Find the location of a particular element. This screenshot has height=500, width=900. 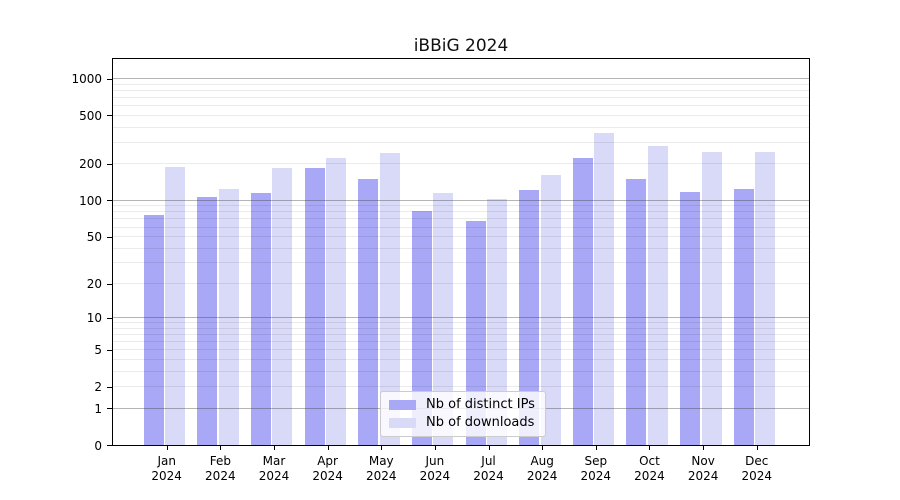

legend-label-downloads: Nb of downloads is located at coordinates (480, 422).